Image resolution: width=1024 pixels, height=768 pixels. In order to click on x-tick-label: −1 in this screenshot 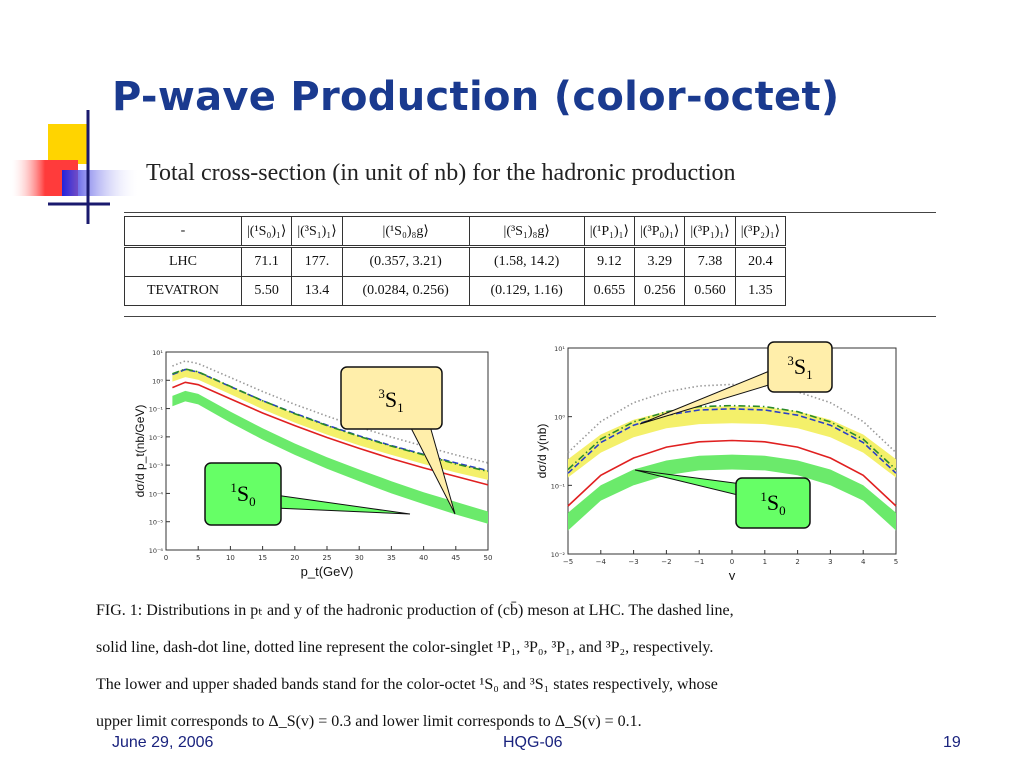, I will do `click(699, 562)`.